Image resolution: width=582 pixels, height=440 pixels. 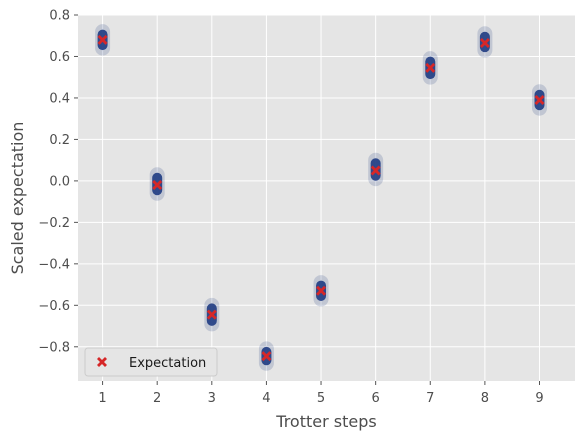 What do you see at coordinates (59, 98) in the screenshot?
I see `y-tick-label: 0.4` at bounding box center [59, 98].